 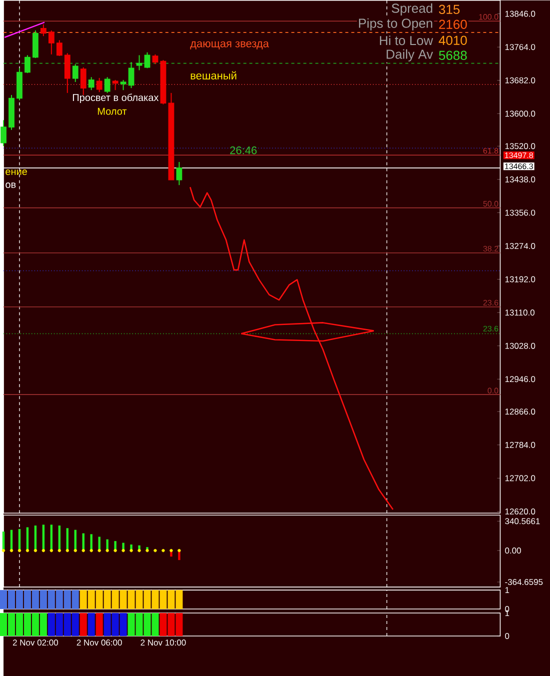 I want to click on y-tick-label: 0.00, so click(x=512, y=551).